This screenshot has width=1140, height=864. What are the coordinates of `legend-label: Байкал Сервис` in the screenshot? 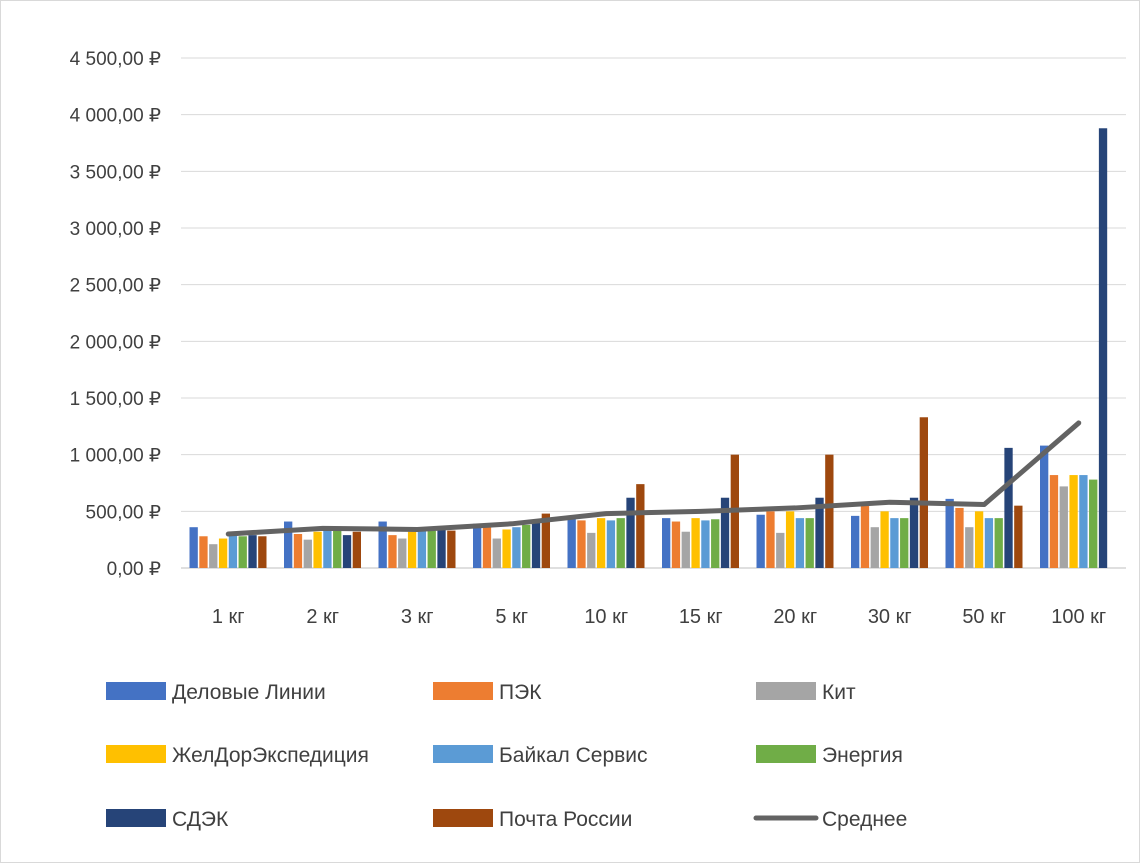 It's located at (573, 755).